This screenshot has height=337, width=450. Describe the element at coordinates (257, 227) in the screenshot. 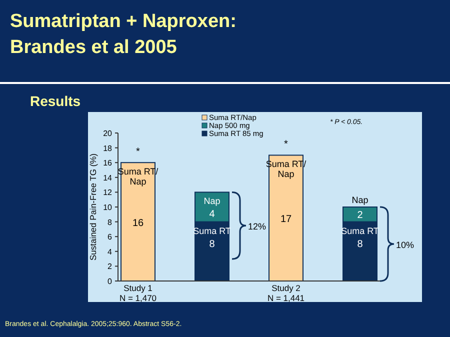

I see `annotation: 12%` at that location.